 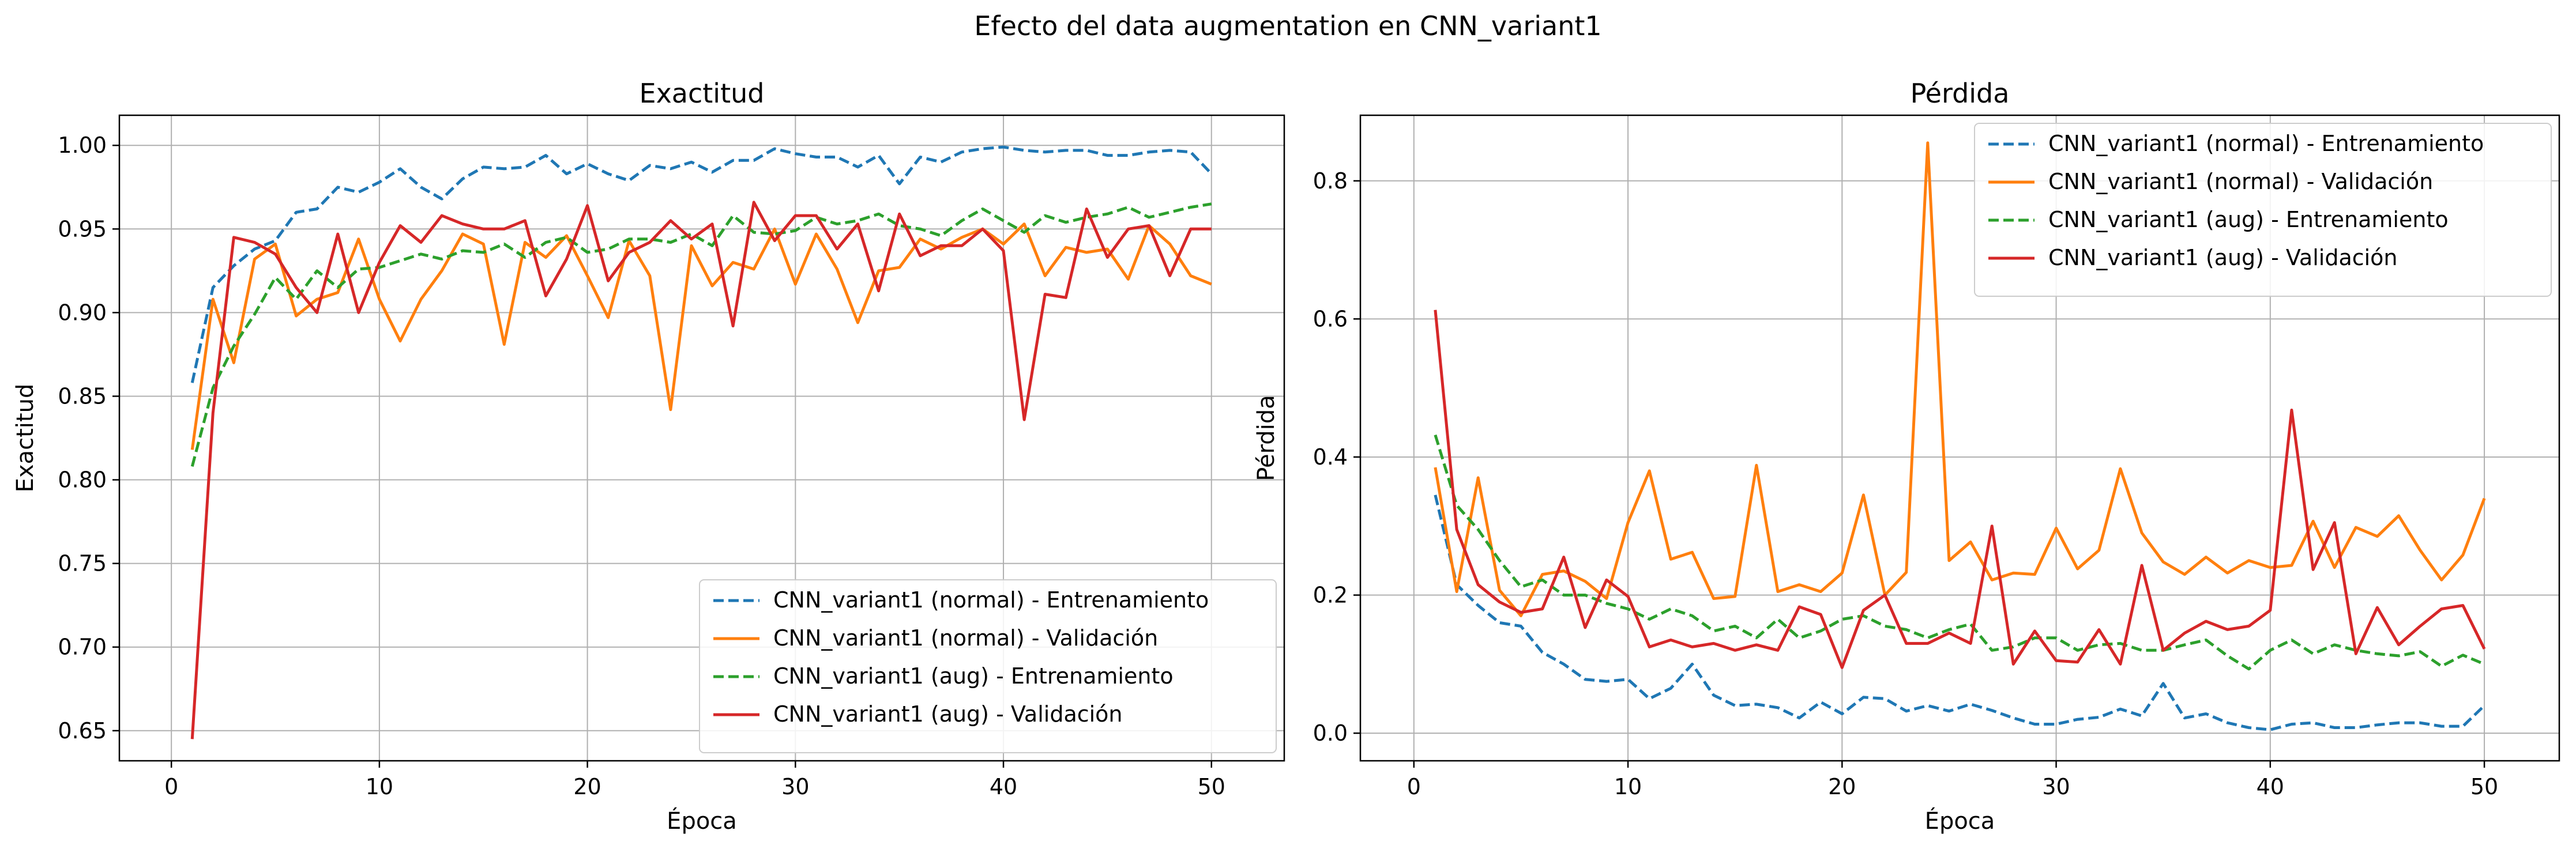 What do you see at coordinates (1330, 181) in the screenshot?
I see `y-tick-label: 0.8` at bounding box center [1330, 181].